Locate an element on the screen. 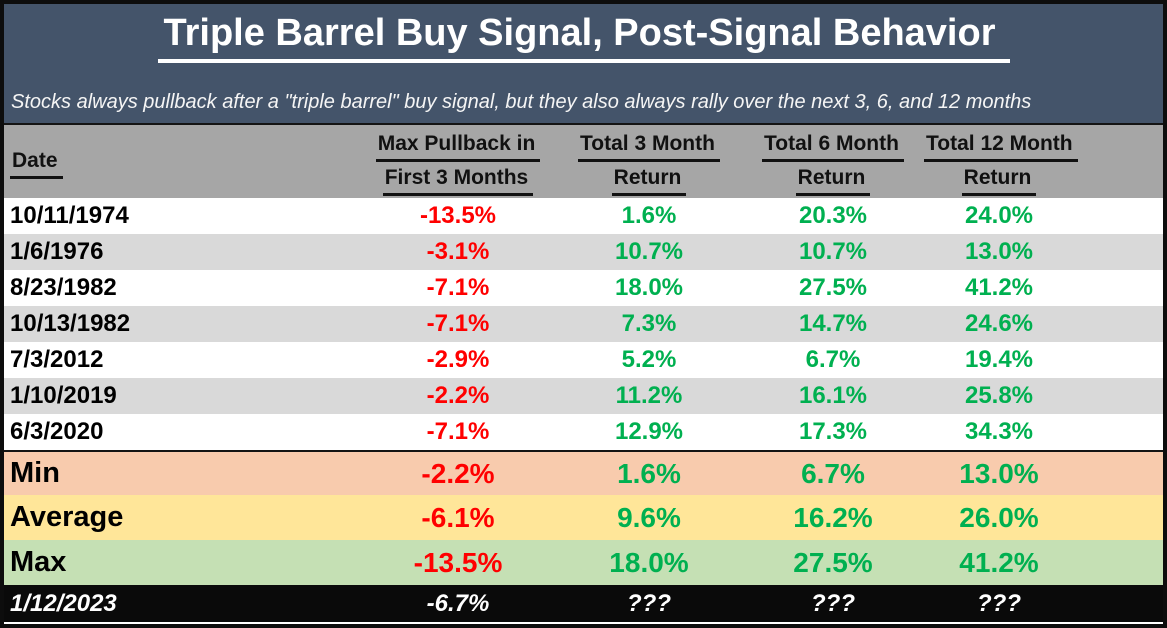 The height and width of the screenshot is (628, 1167). return-12m-cell: 24.6% is located at coordinates (999, 323).